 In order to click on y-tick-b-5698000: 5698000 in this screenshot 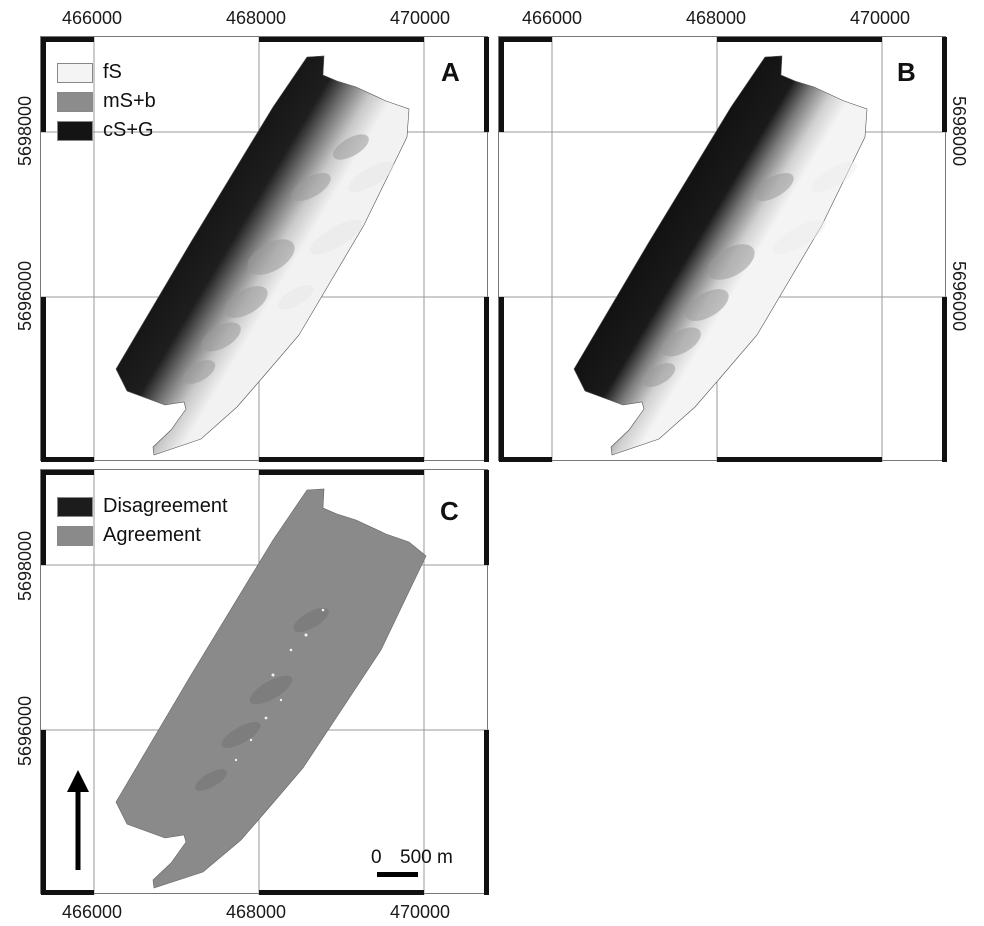, I will do `click(959, 131)`.